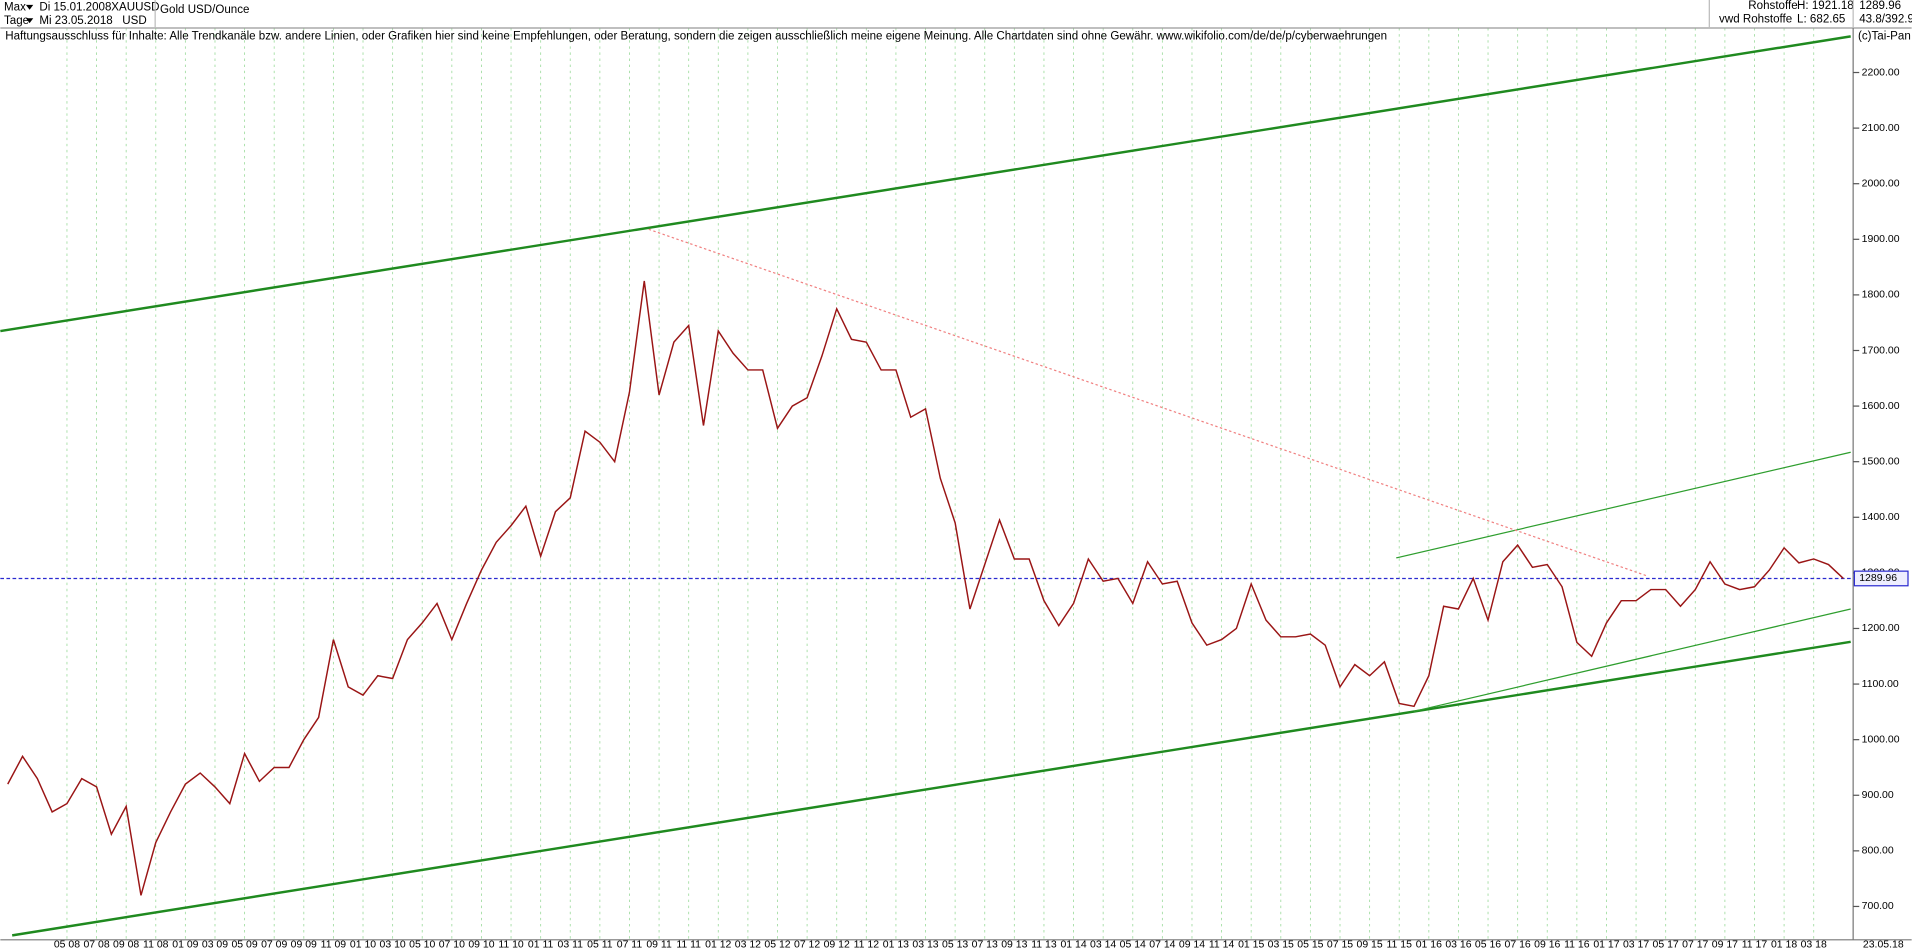  What do you see at coordinates (748, 944) in the screenshot?
I see `x-tick-label: 03 12` at bounding box center [748, 944].